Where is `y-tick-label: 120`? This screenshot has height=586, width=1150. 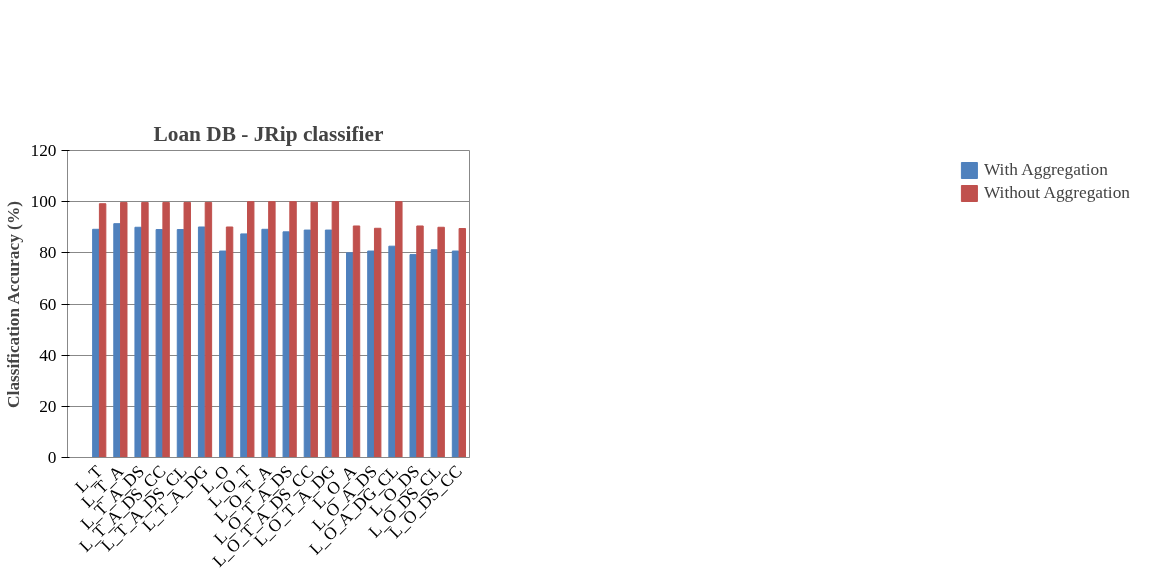 y-tick-label: 120 is located at coordinates (43, 150).